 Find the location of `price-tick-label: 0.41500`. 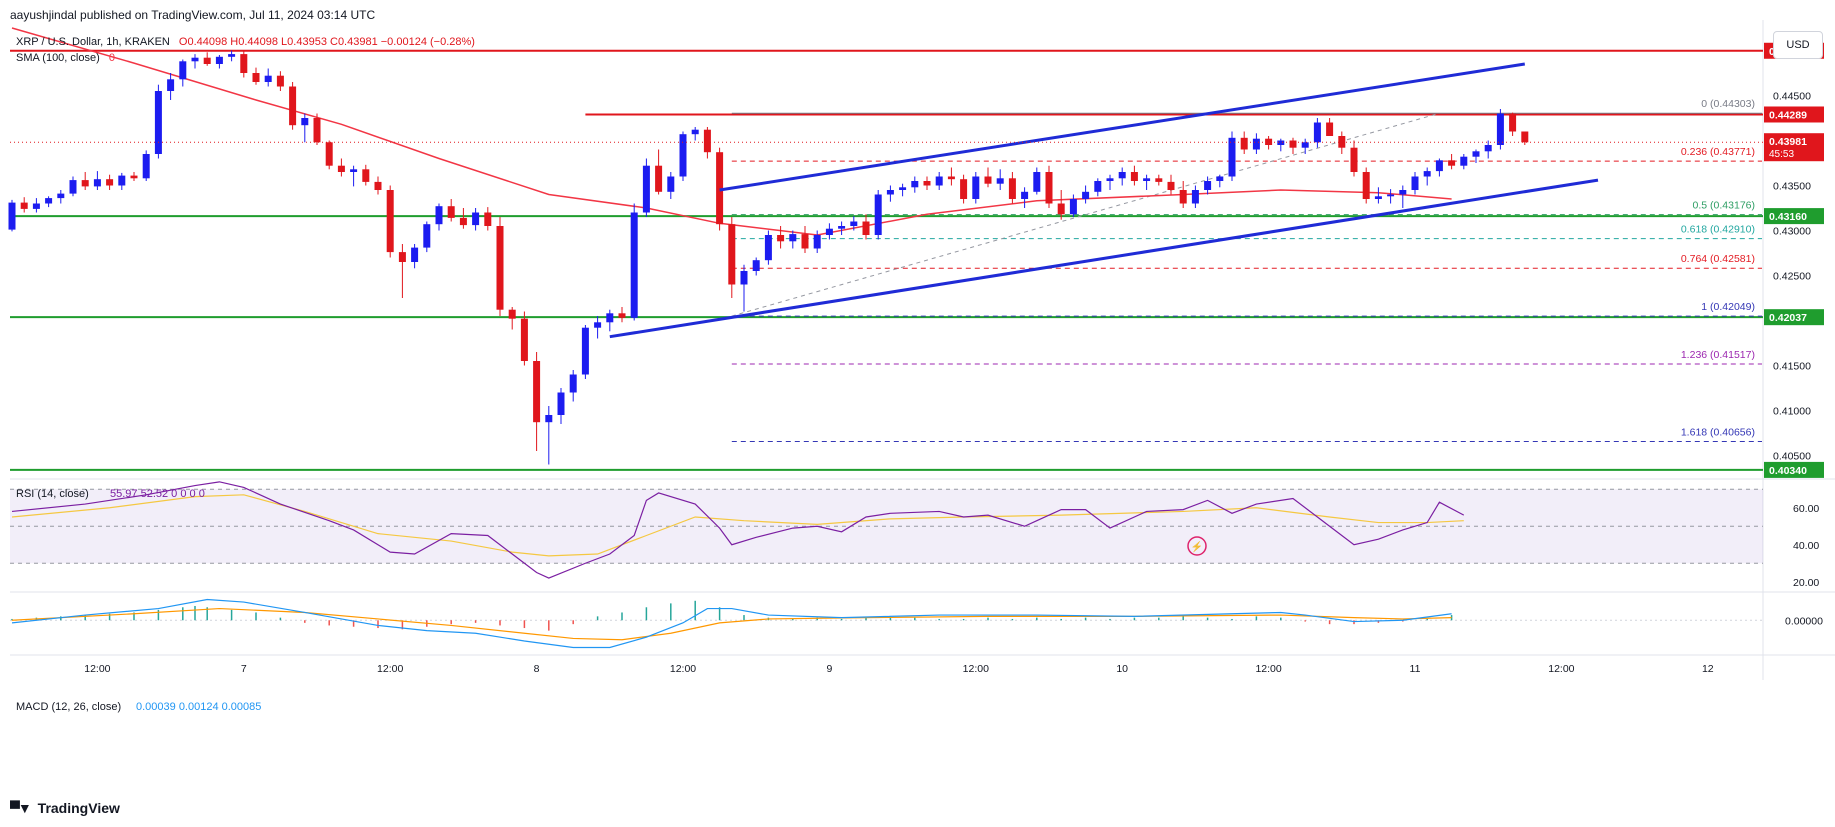

price-tick-label: 0.41500 is located at coordinates (1792, 367).